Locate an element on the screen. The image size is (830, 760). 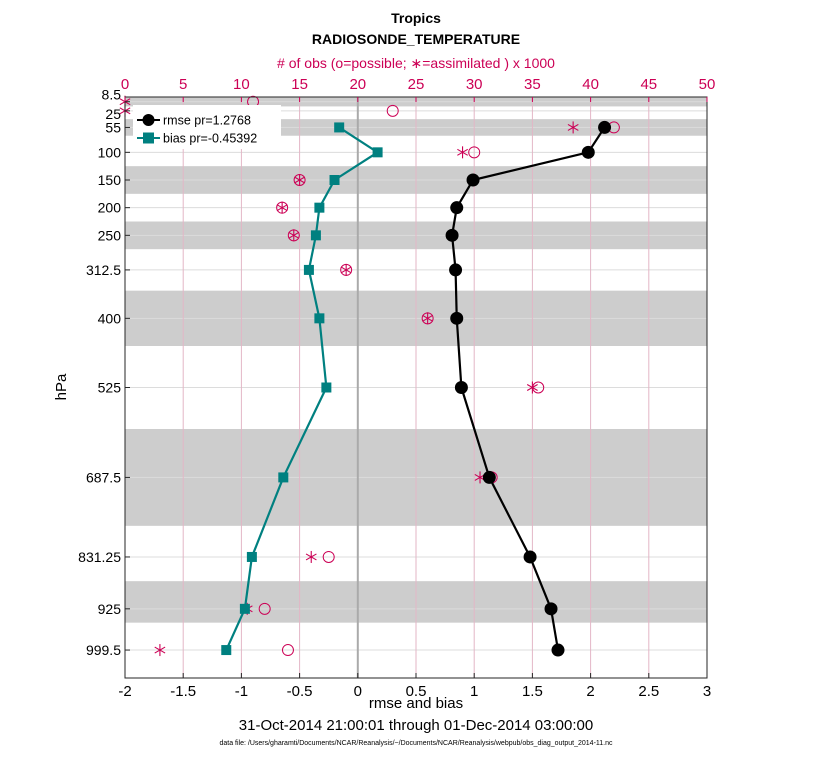
x-tick-label-6: 1 is located at coordinates (474, 691).